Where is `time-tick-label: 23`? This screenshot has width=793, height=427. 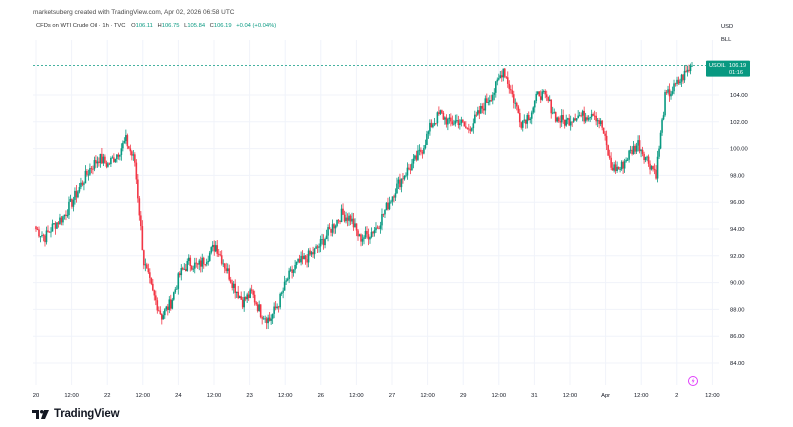
time-tick-label: 23 is located at coordinates (249, 396).